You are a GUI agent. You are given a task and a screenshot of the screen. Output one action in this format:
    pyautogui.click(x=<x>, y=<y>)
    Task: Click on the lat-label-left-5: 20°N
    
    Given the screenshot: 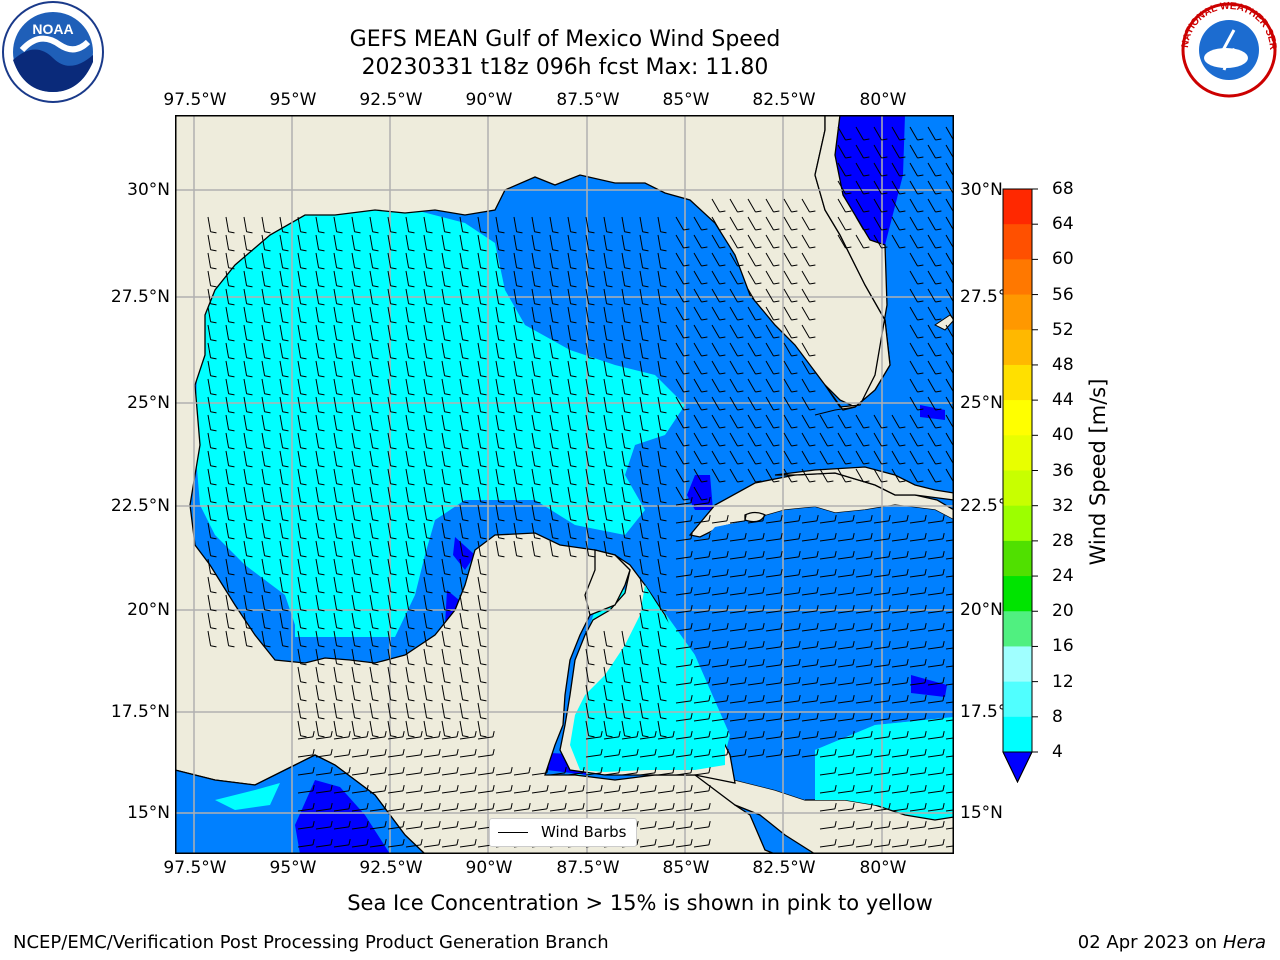 What is the action you would take?
    pyautogui.click(x=148, y=610)
    